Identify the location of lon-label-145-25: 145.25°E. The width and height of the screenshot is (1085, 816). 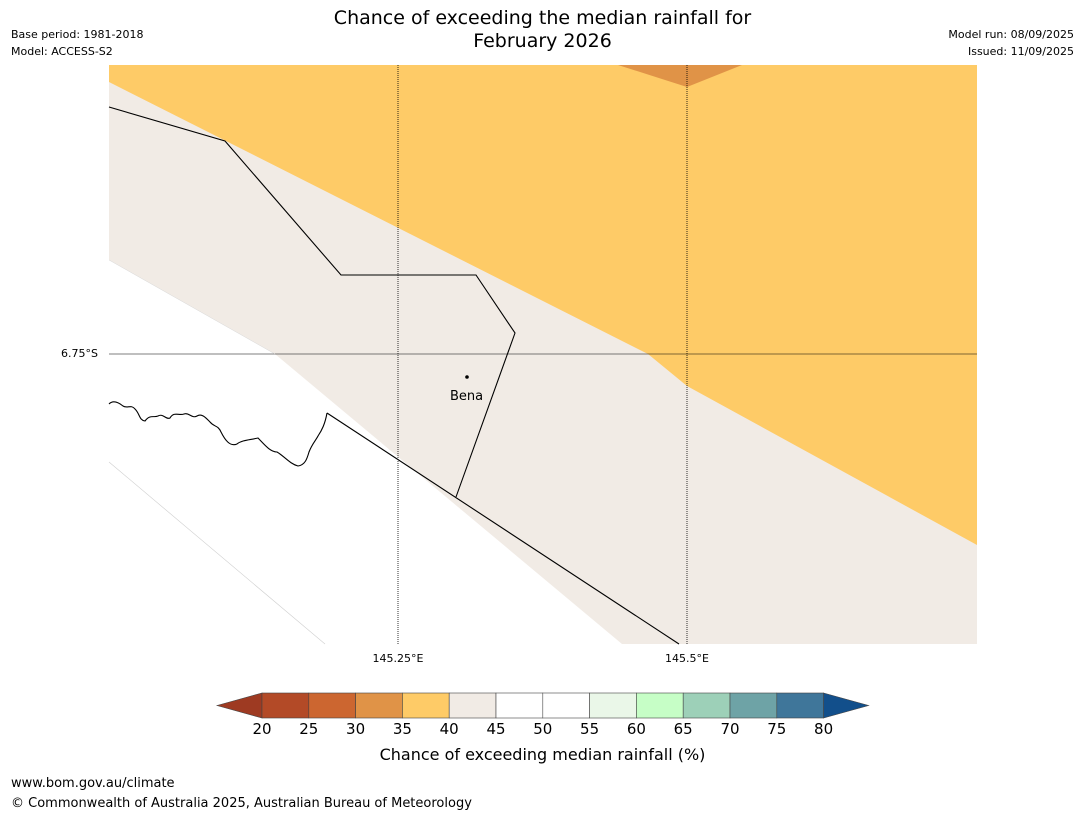
(398, 658).